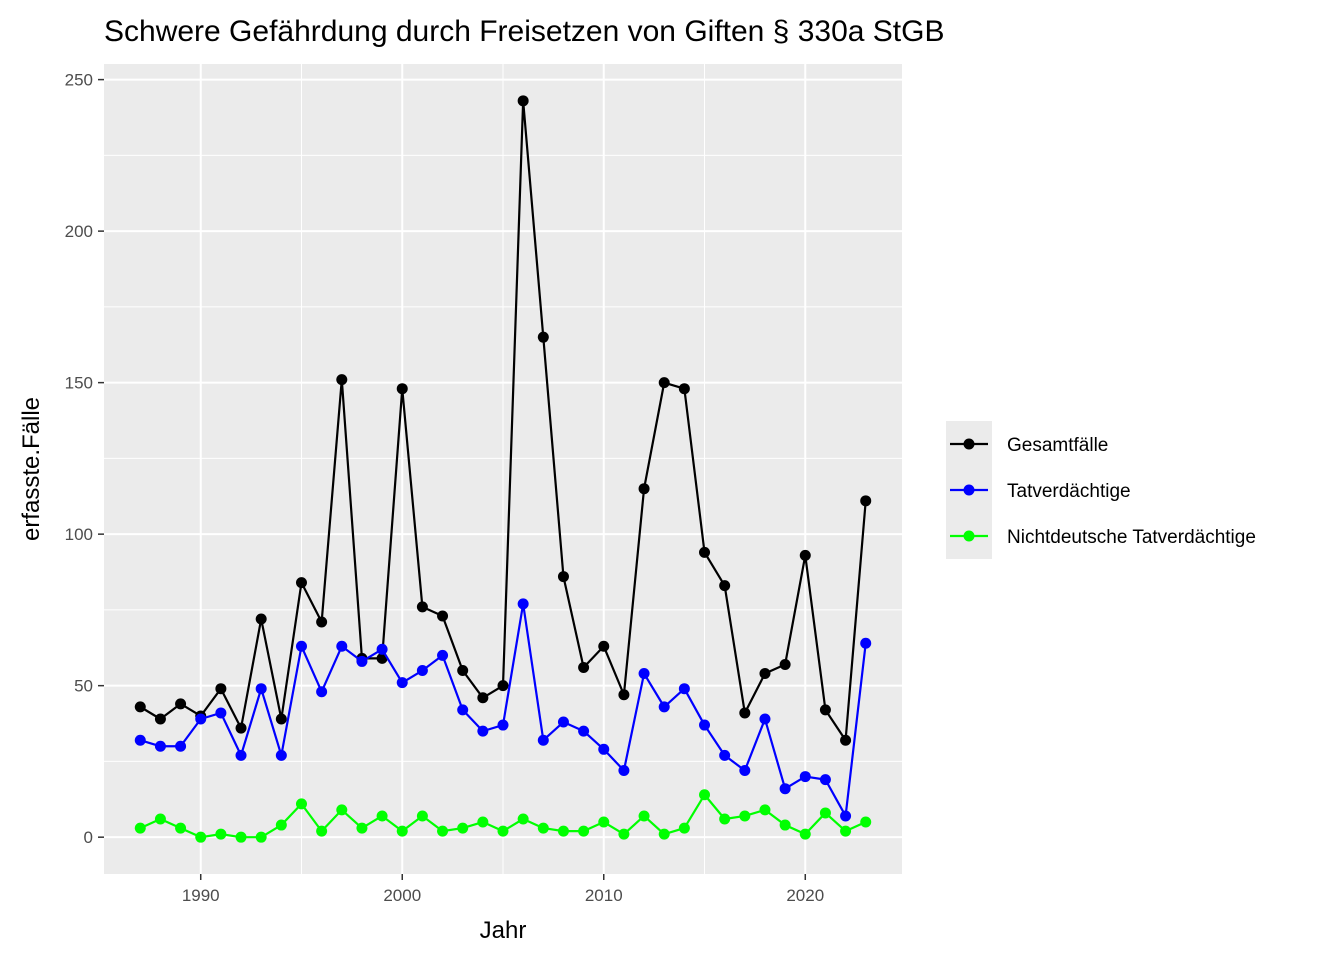 Image resolution: width=1344 pixels, height=960 pixels. What do you see at coordinates (79, 383) in the screenshot?
I see `y-tick-label: 150` at bounding box center [79, 383].